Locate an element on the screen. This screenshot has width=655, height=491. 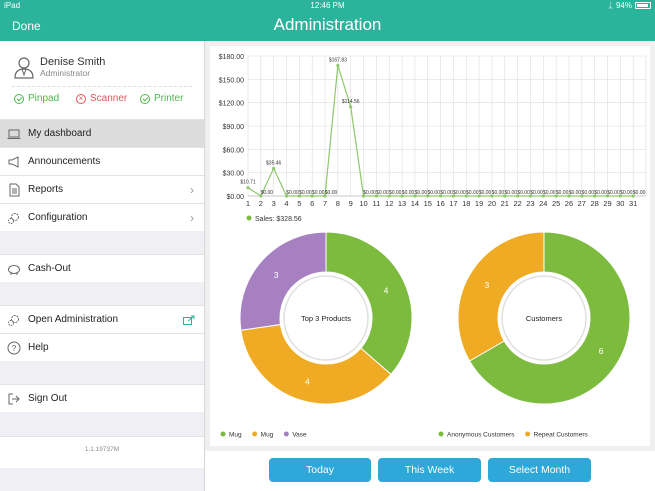
x-tick-label: 25 is located at coordinates (556, 203).